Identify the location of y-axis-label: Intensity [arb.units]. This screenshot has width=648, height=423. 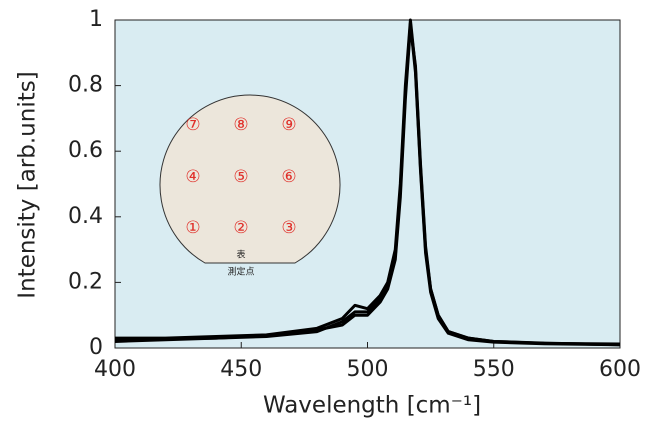
(28, 184).